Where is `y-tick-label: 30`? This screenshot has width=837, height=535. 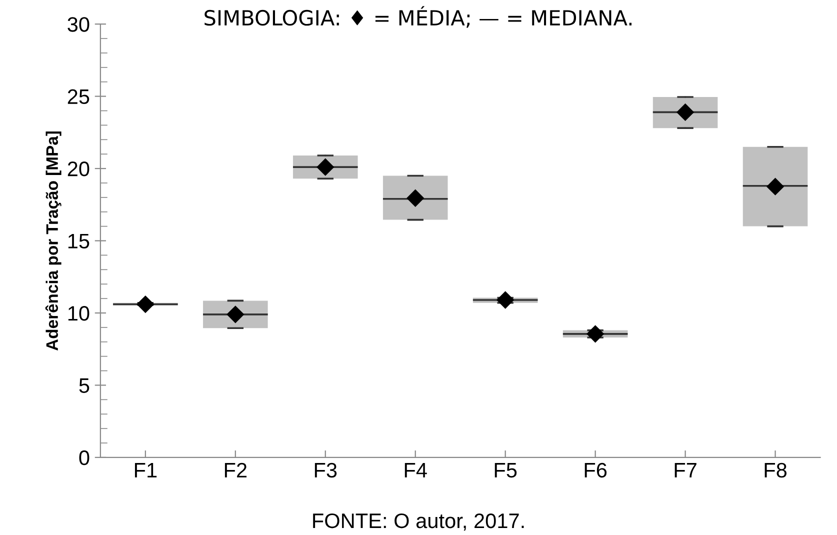 y-tick-label: 30 is located at coordinates (79, 24).